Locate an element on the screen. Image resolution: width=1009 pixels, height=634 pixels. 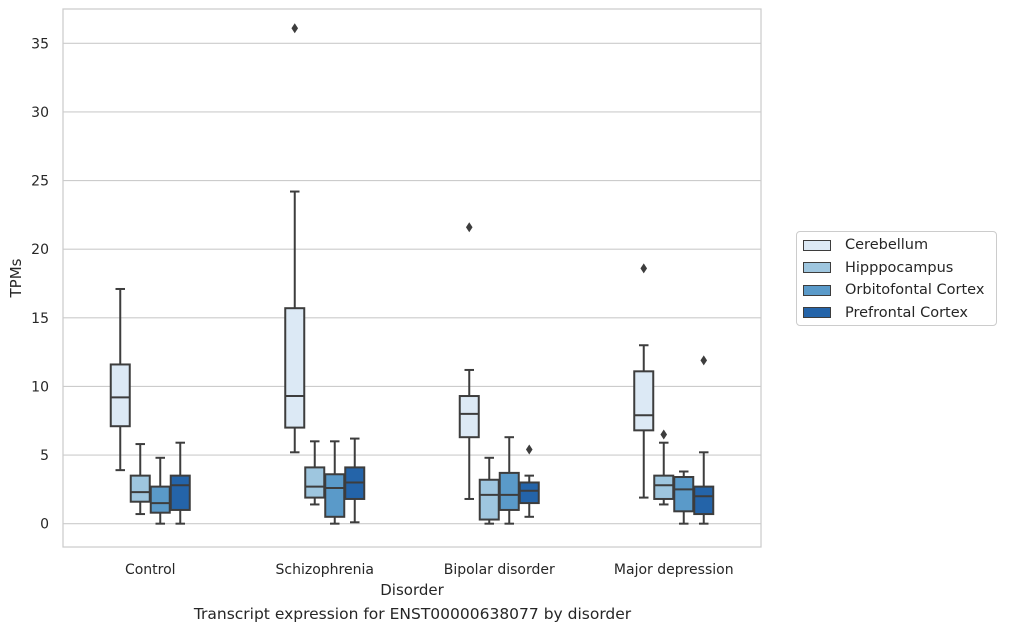
y-tick-label: 10 is located at coordinates (40, 387).